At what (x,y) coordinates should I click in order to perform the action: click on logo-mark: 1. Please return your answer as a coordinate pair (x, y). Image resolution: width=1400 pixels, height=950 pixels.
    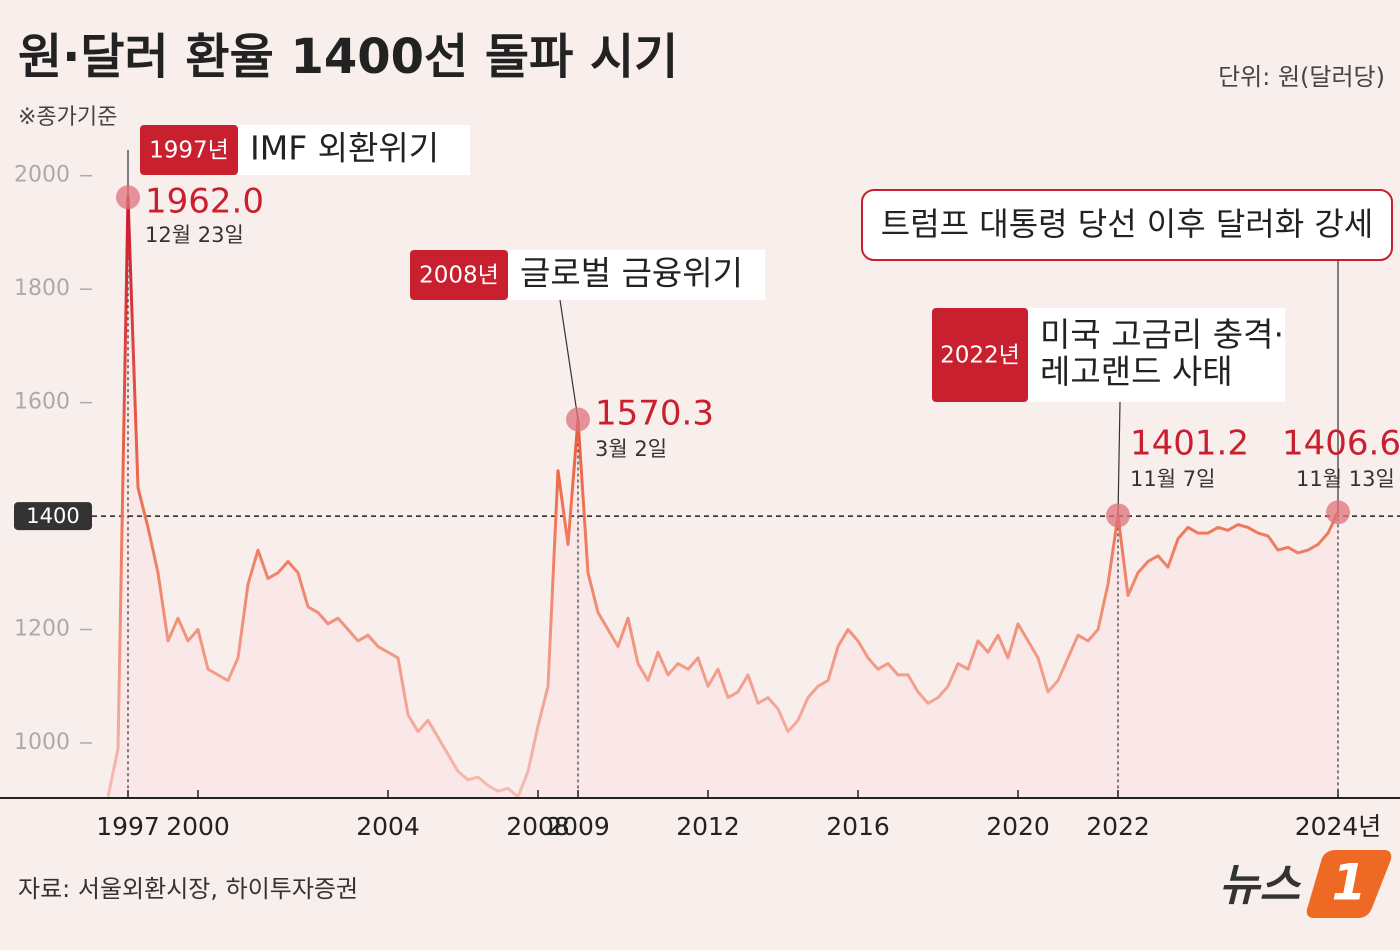
    Looking at the image, I should click on (1349, 883).